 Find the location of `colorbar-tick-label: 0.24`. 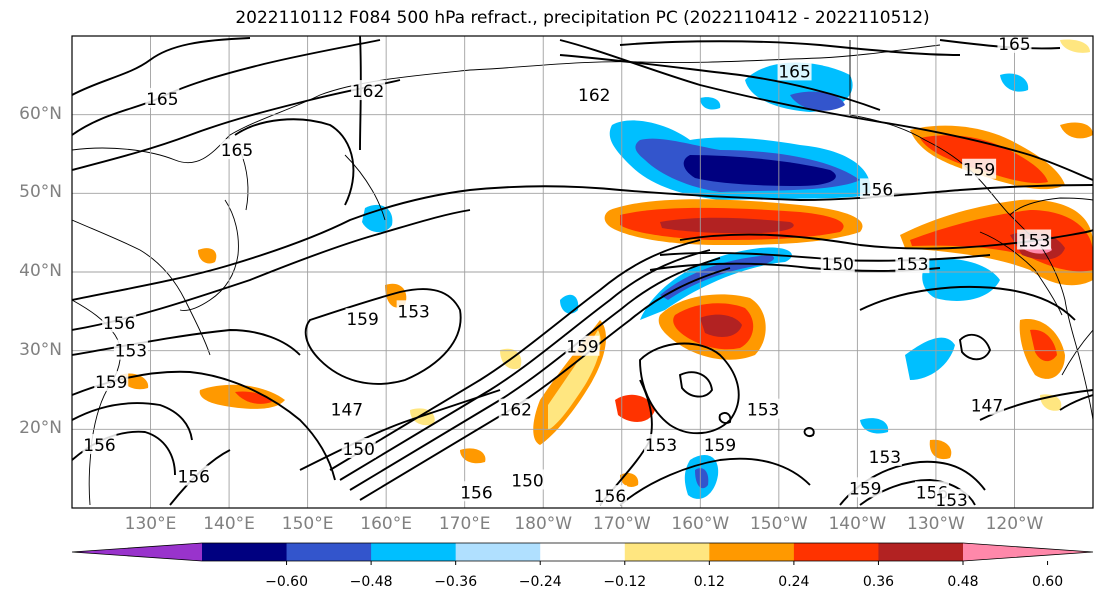

colorbar-tick-label: 0.24 is located at coordinates (794, 582).